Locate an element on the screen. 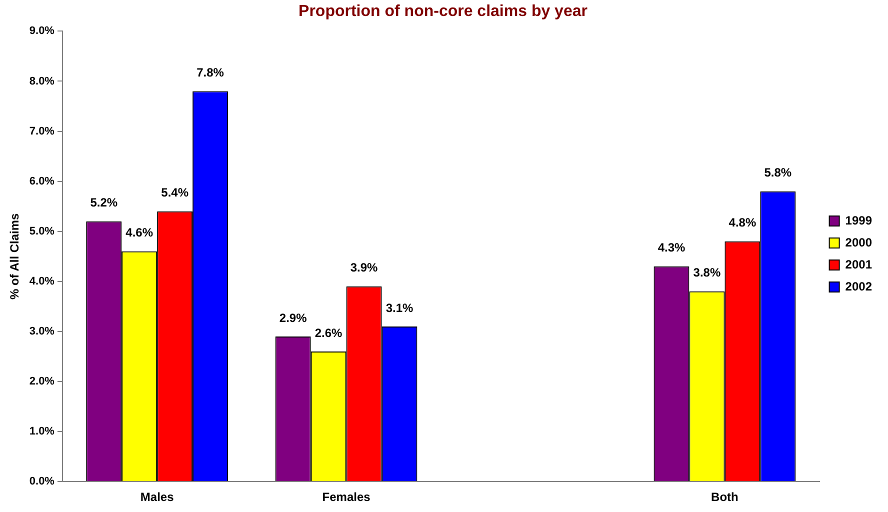 The height and width of the screenshot is (512, 888). data-label: 7.8% is located at coordinates (210, 73).